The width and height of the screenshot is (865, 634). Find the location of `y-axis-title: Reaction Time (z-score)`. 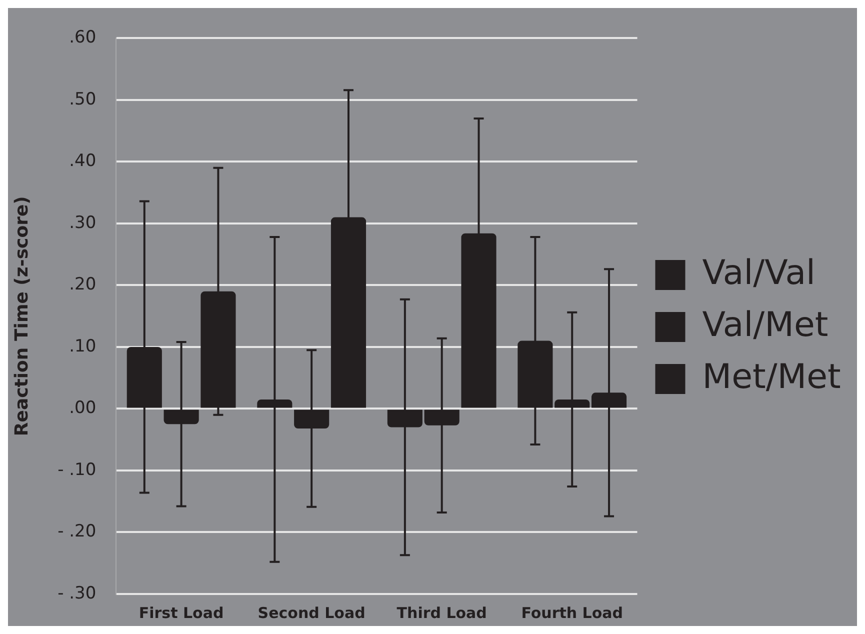

y-axis-title: Reaction Time (z-score) is located at coordinates (21, 316).